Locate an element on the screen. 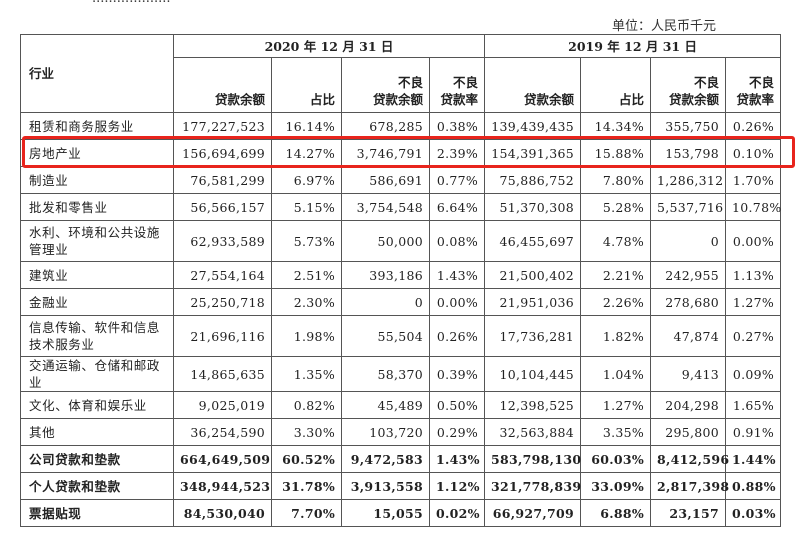 The height and width of the screenshot is (545, 800). period-2020-header: 2020 年 12 月 31 日 is located at coordinates (329, 46).